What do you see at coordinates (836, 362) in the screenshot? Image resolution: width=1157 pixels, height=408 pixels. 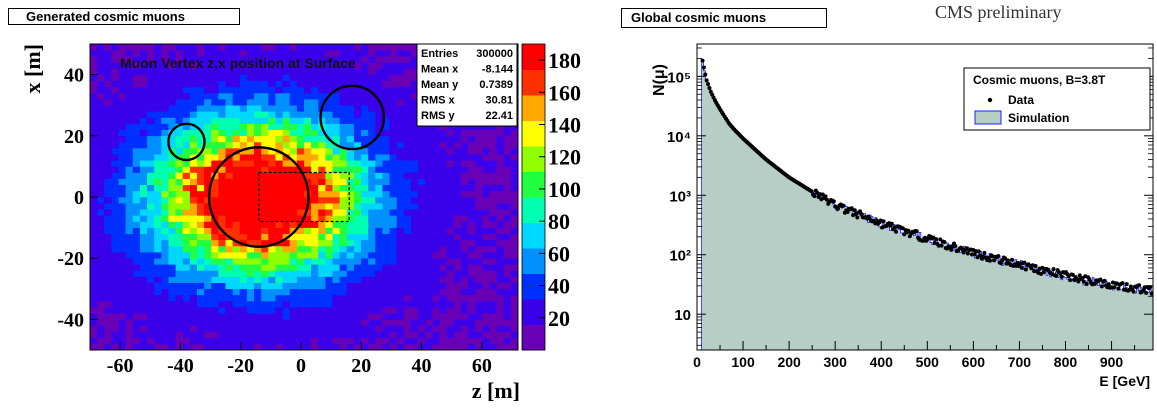 I see `x-tick-label: 300` at bounding box center [836, 362].